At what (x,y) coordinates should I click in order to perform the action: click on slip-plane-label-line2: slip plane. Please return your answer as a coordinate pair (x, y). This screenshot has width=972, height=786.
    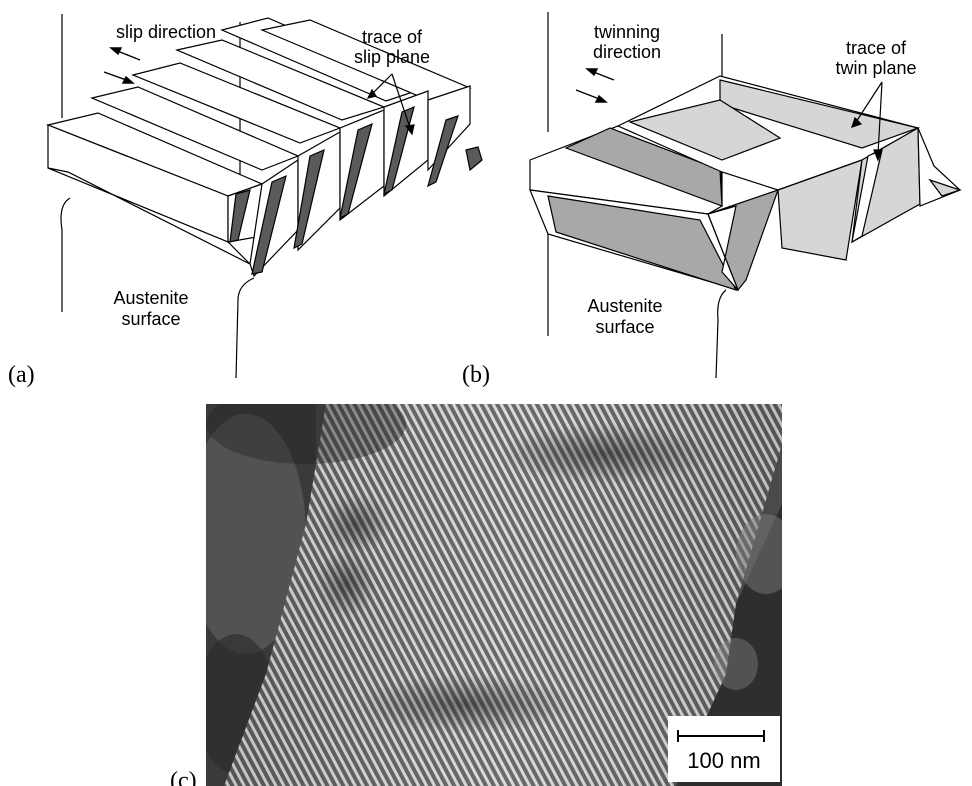
    Looking at the image, I should click on (392, 57).